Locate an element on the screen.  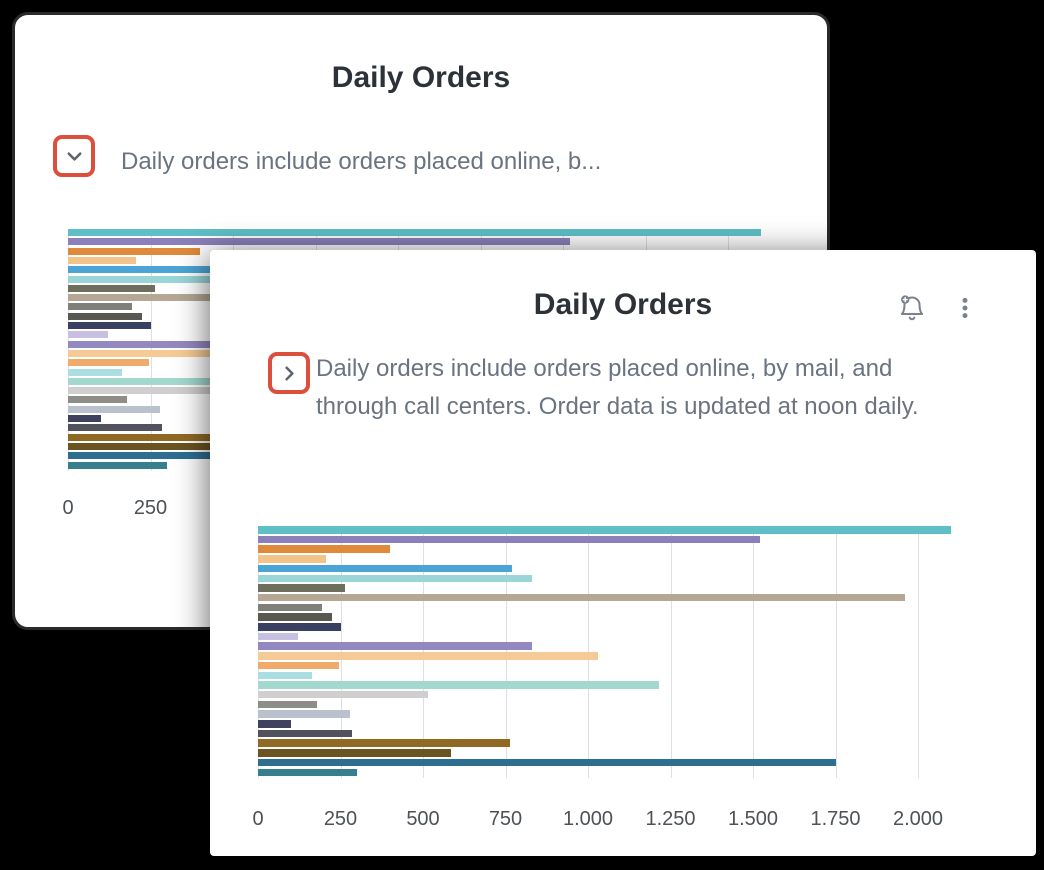
x-tick-label: 2.000 is located at coordinates (918, 819).